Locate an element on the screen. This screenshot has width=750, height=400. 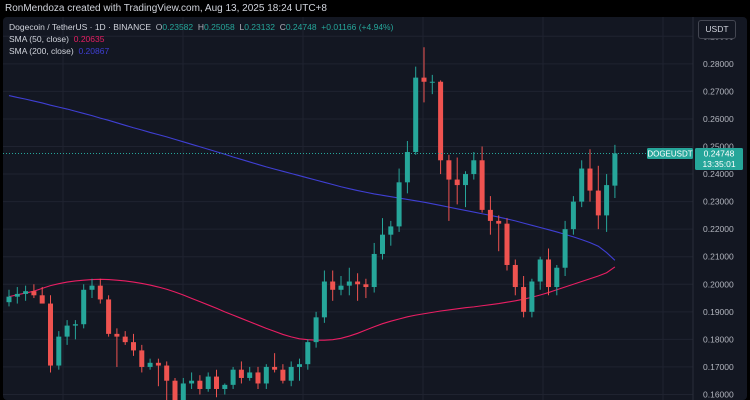
high-label: H is located at coordinates (201, 27).